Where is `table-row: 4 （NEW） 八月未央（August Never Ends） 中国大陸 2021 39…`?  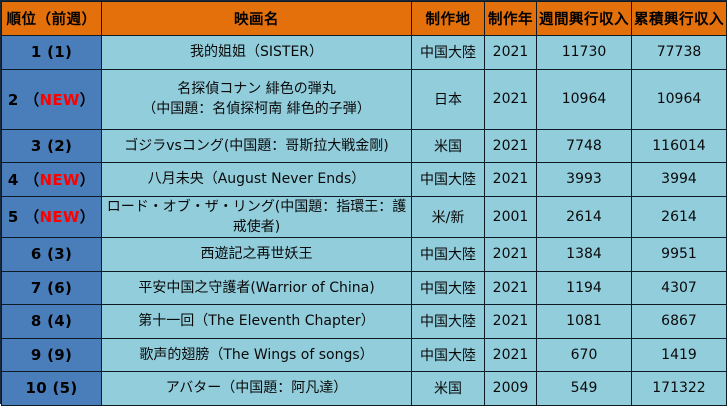
table-row: 4 （NEW） 八月未央（August Never Ends） 中国大陸 2021 39… is located at coordinates (364, 179).